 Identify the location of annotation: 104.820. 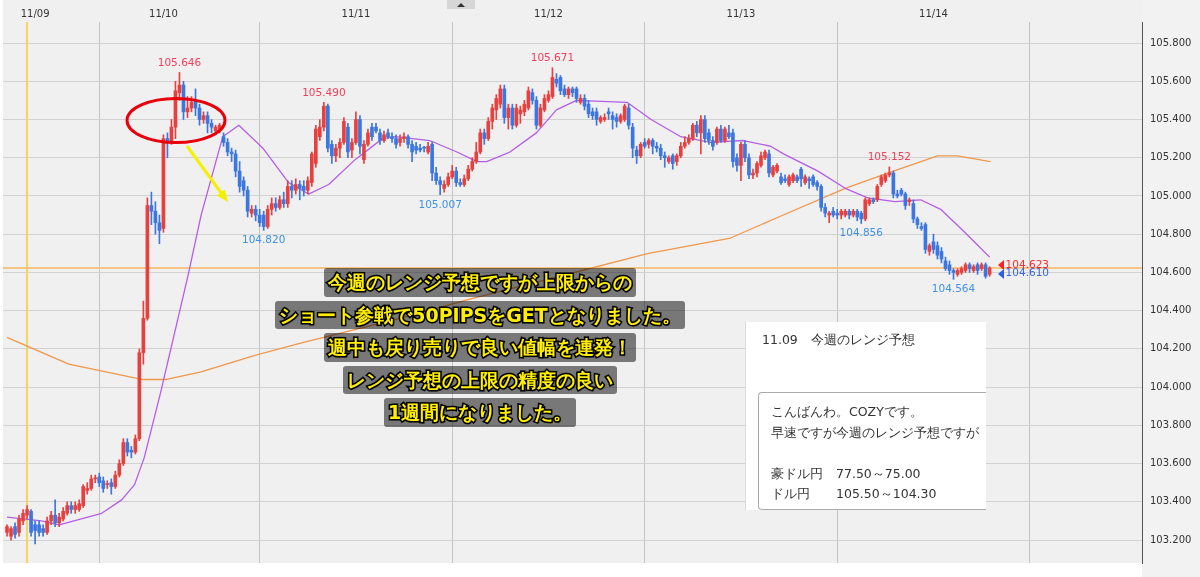
(263, 239).